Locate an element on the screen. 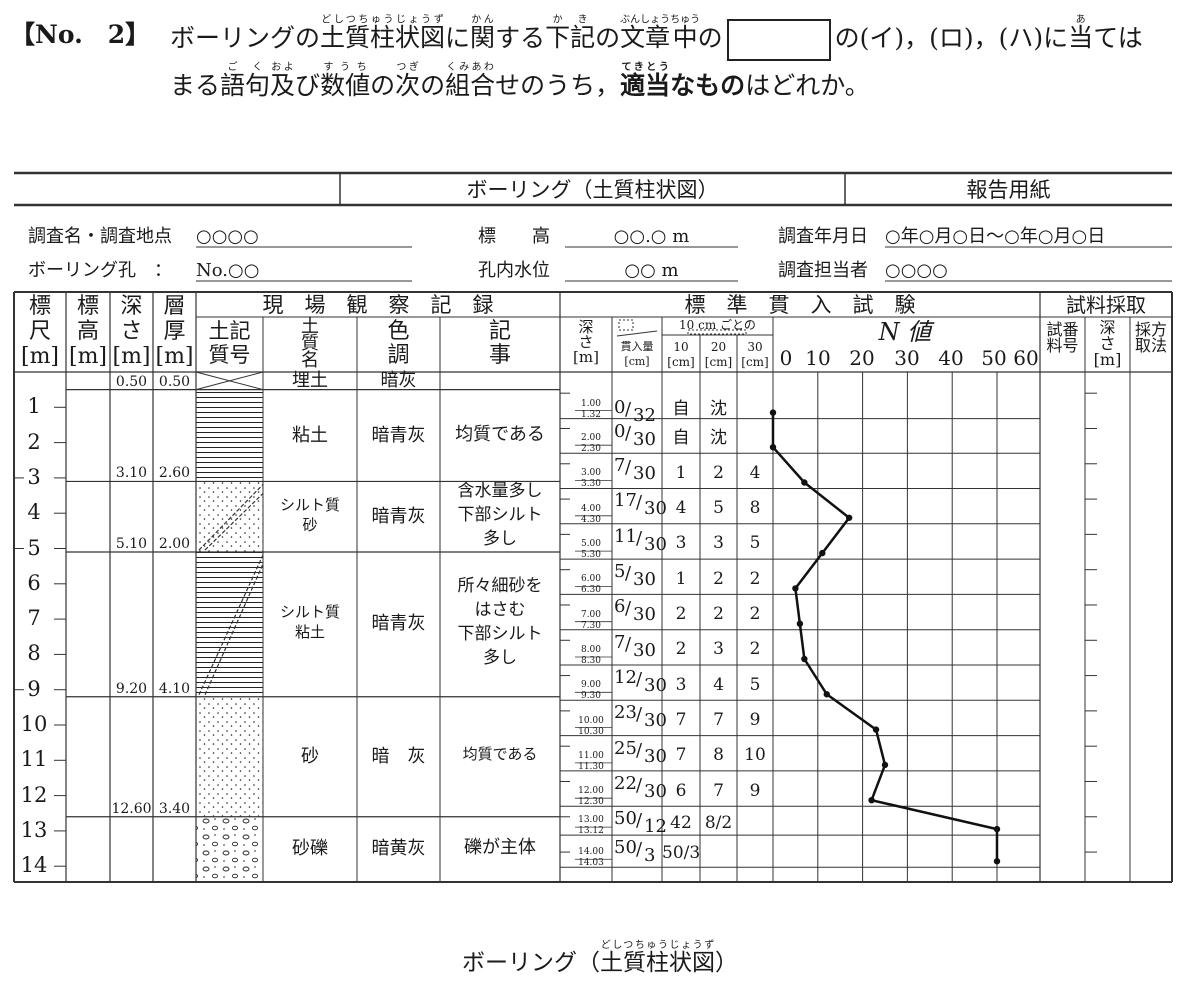  header-depth: 深 is located at coordinates (131, 306).